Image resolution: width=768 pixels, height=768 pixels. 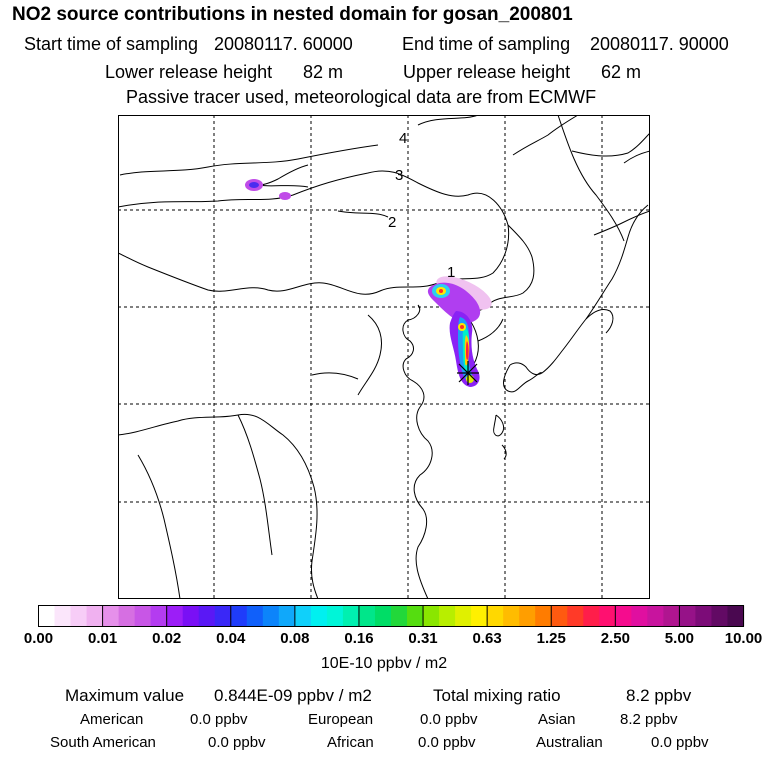 I want to click on region-name: Asian, so click(x=557, y=719).